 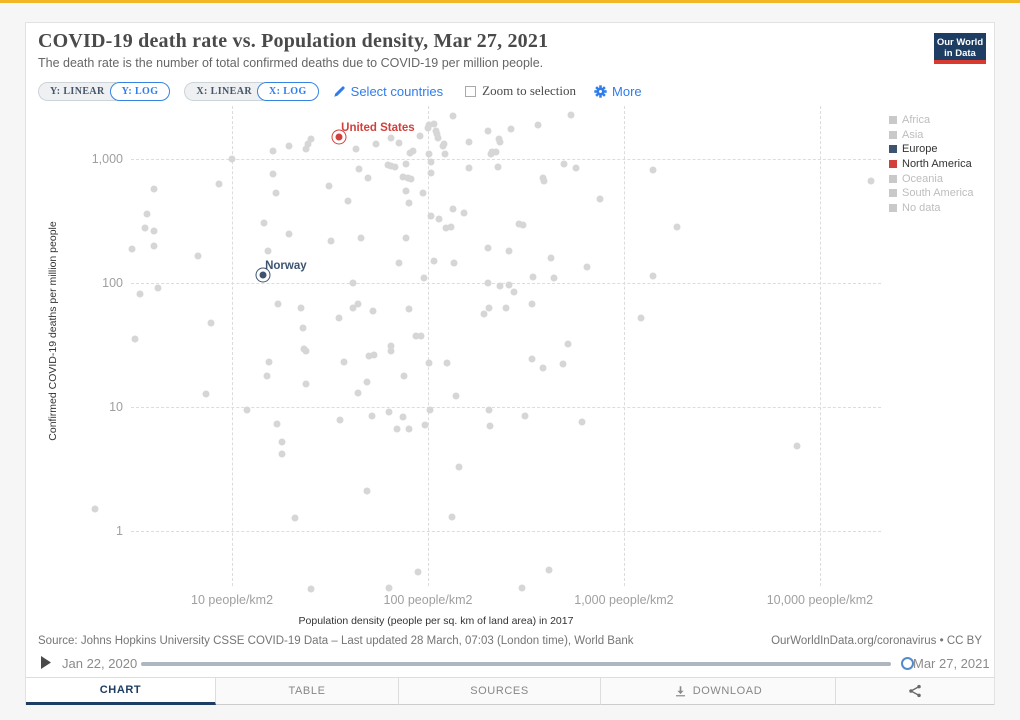 I want to click on play-icon, so click(x=46, y=665).